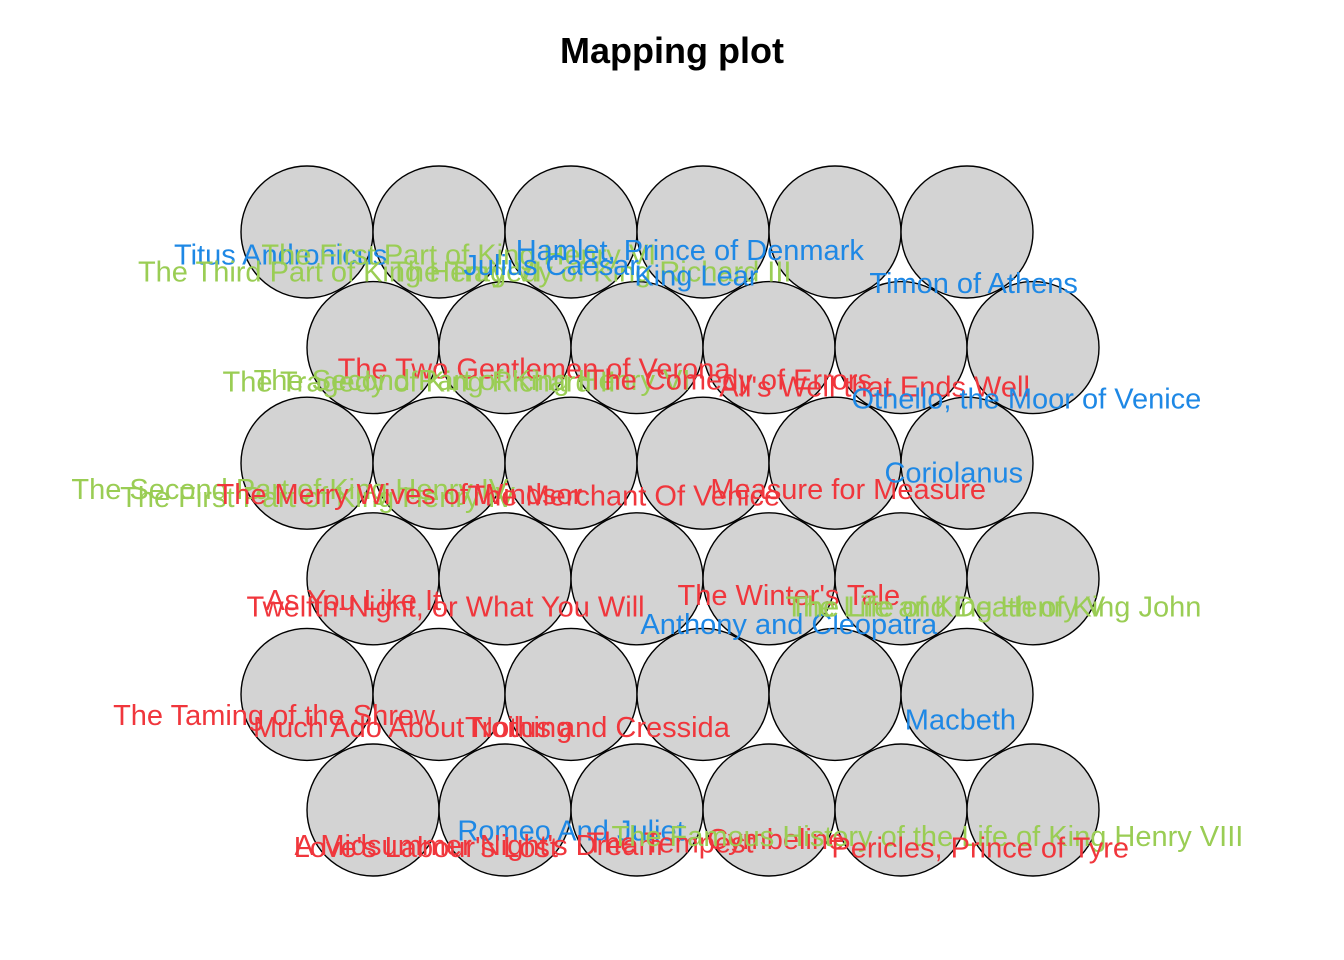 The width and height of the screenshot is (1344, 960). I want to click on play-label: The Life of King Henry V, so click(947, 608).